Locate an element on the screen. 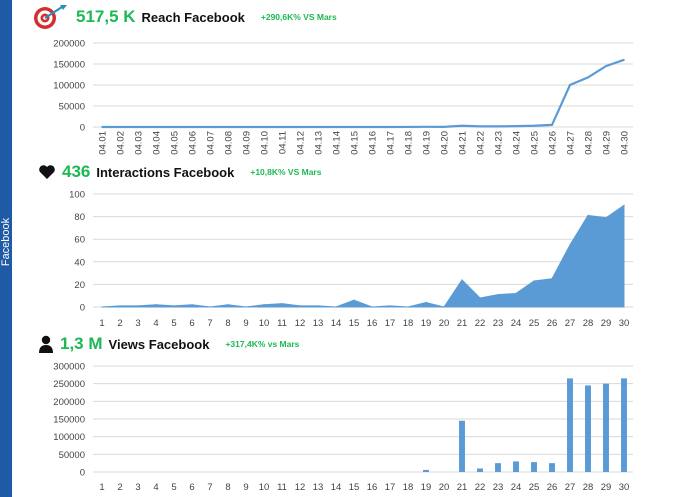  x-tick-label: 29 is located at coordinates (606, 487).